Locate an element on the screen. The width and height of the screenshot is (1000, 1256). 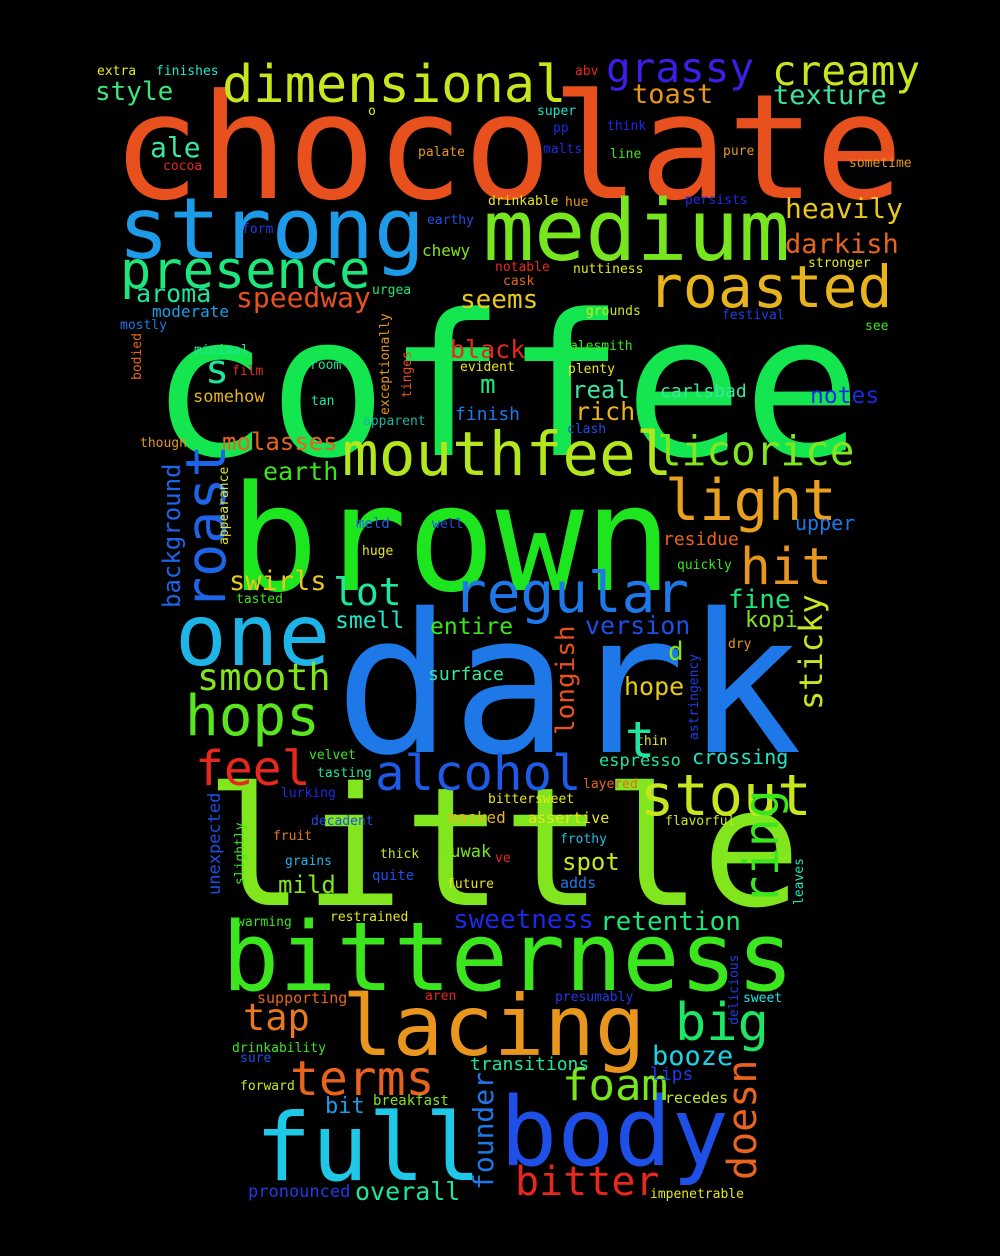
word: ve is located at coordinates (503, 858).